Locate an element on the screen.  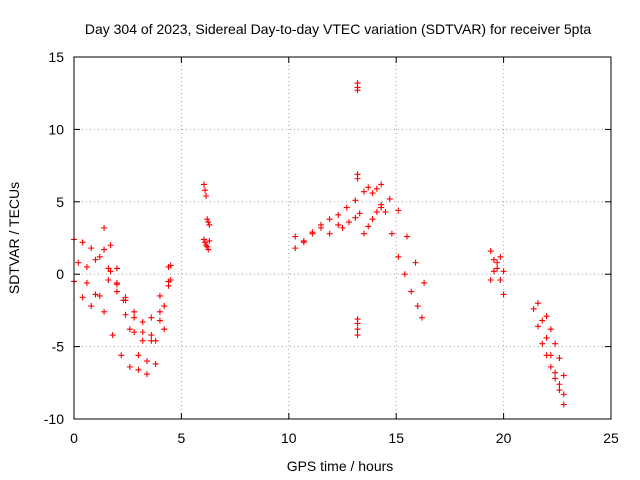
y-tick-label: -10 is located at coordinates (54, 419).